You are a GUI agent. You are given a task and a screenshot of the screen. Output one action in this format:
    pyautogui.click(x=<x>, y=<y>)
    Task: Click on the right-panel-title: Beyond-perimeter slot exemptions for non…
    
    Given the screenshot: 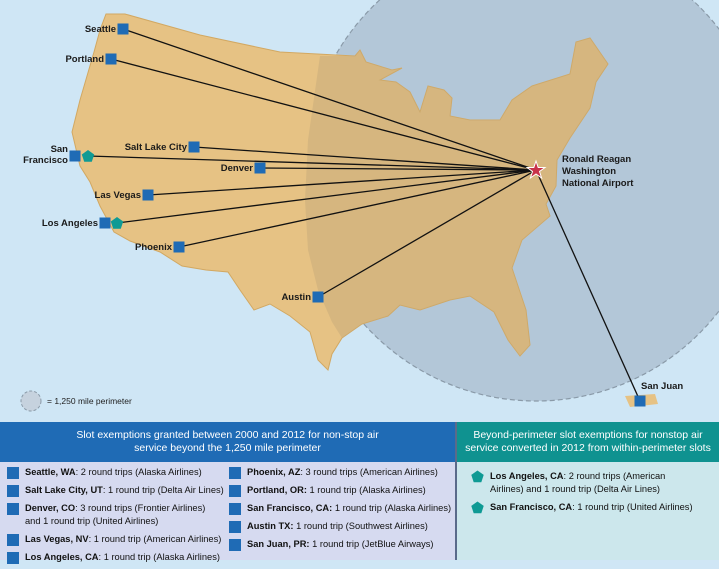 What is the action you would take?
    pyautogui.click(x=588, y=442)
    